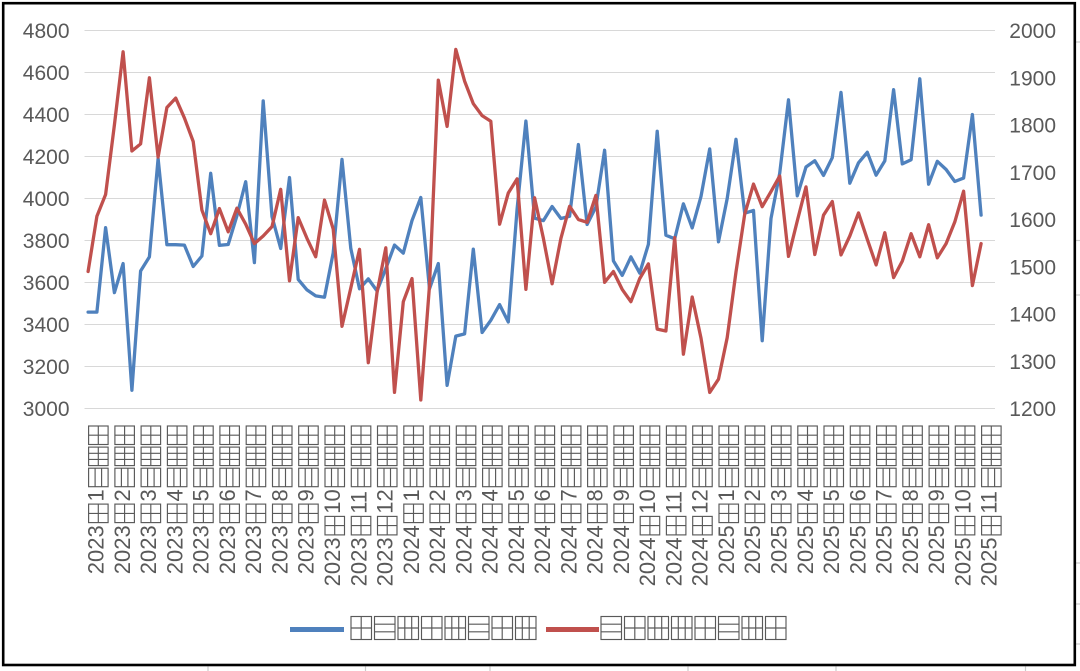 The height and width of the screenshot is (671, 1080). What do you see at coordinates (1032, 220) in the screenshot?
I see `svg-text: 1600` at bounding box center [1032, 220].